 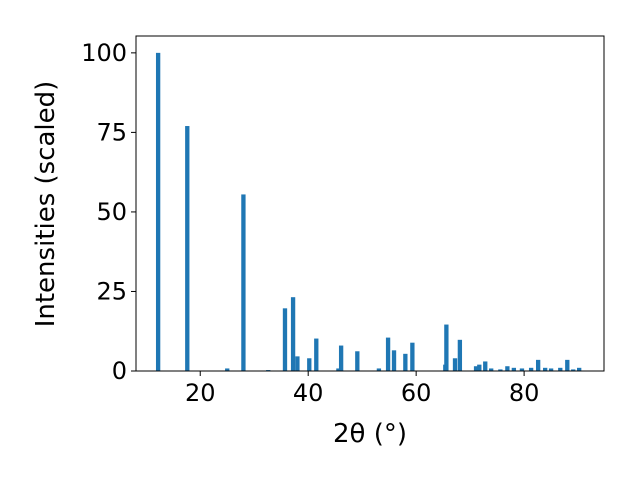 What do you see at coordinates (111, 132) in the screenshot?
I see `y-tick-label: 75` at bounding box center [111, 132].